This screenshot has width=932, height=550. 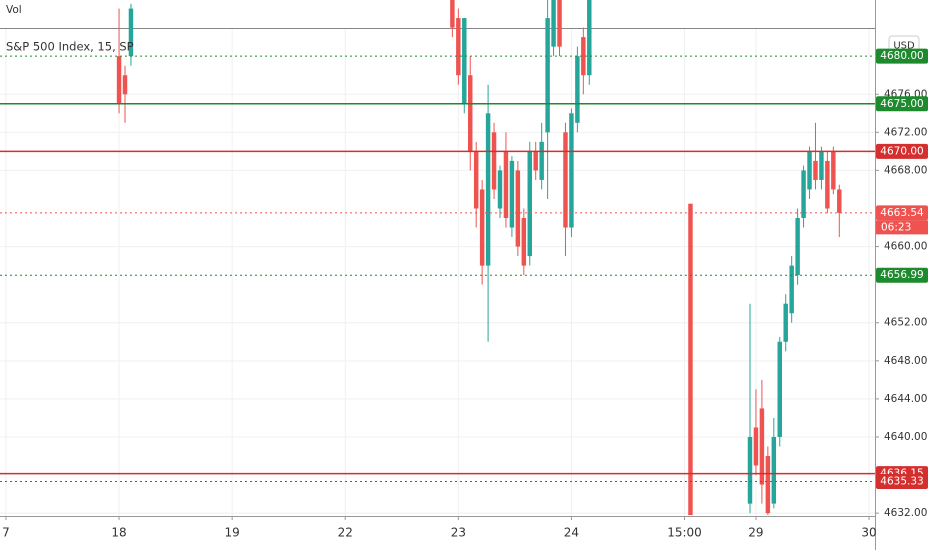 What do you see at coordinates (755, 533) in the screenshot?
I see `x-tick-label: 29` at bounding box center [755, 533].